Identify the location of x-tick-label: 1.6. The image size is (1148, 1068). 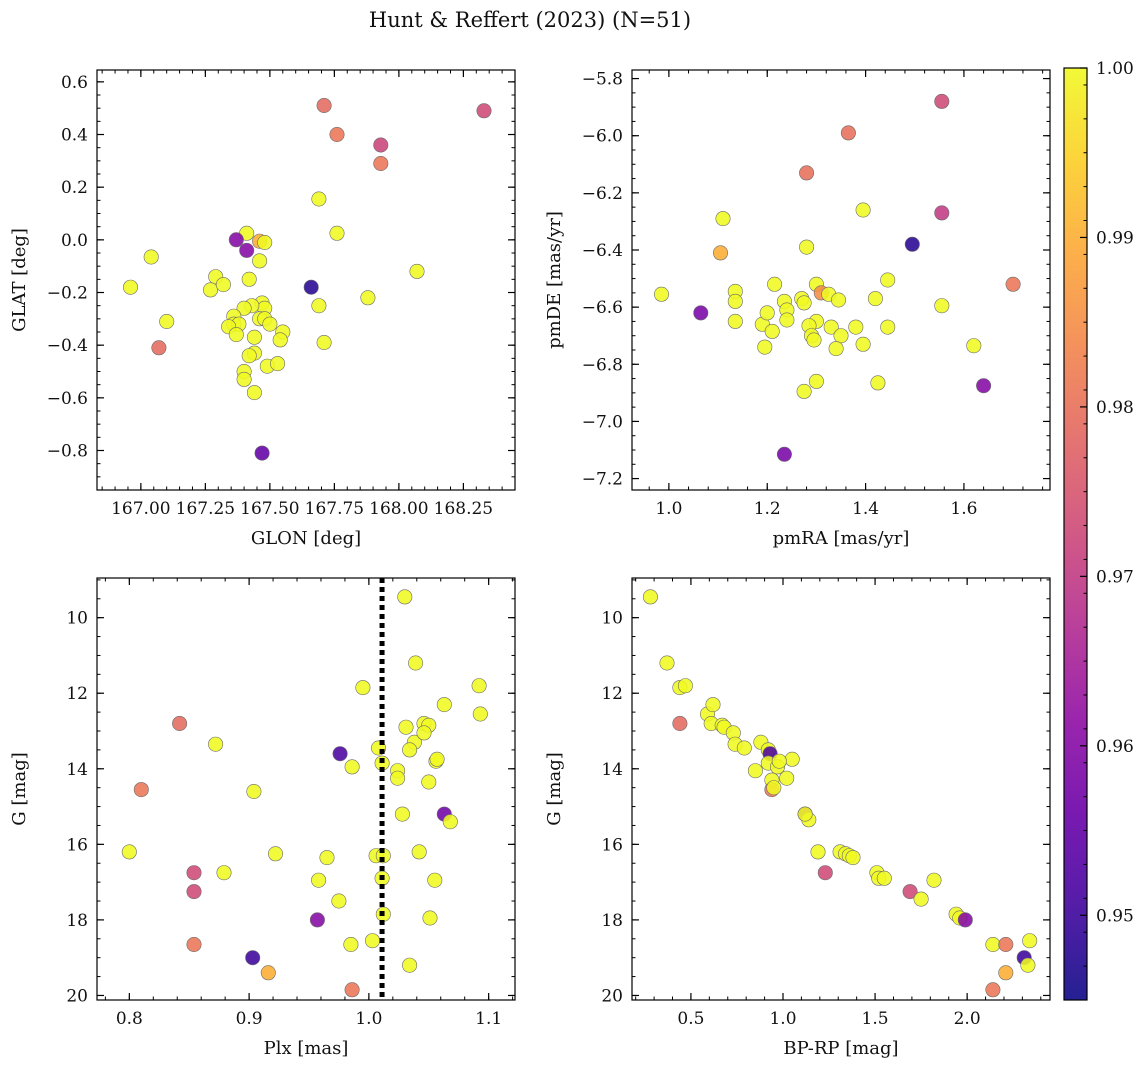
(963, 509).